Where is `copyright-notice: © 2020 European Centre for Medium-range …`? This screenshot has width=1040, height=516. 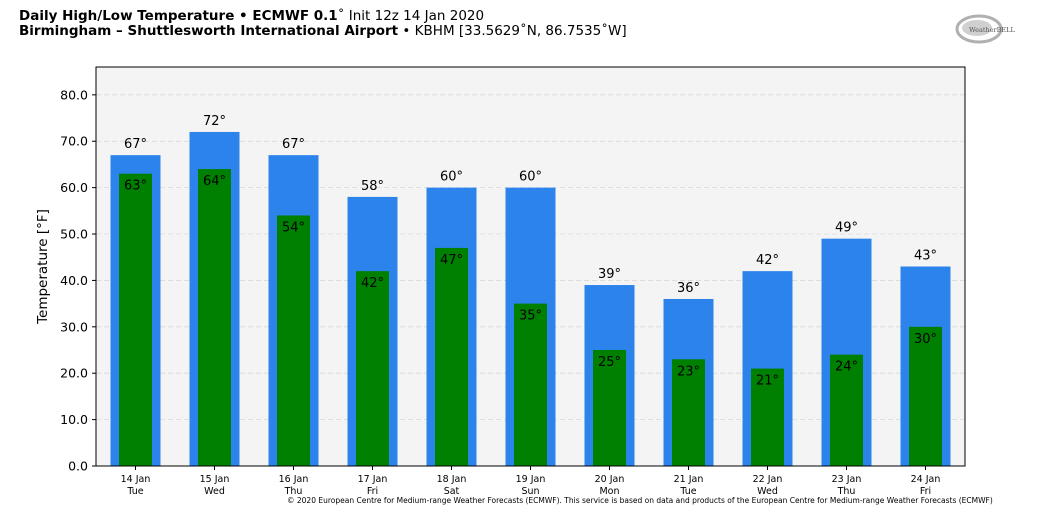
copyright-notice: © 2020 European Centre for Medium-range … is located at coordinates (640, 500).